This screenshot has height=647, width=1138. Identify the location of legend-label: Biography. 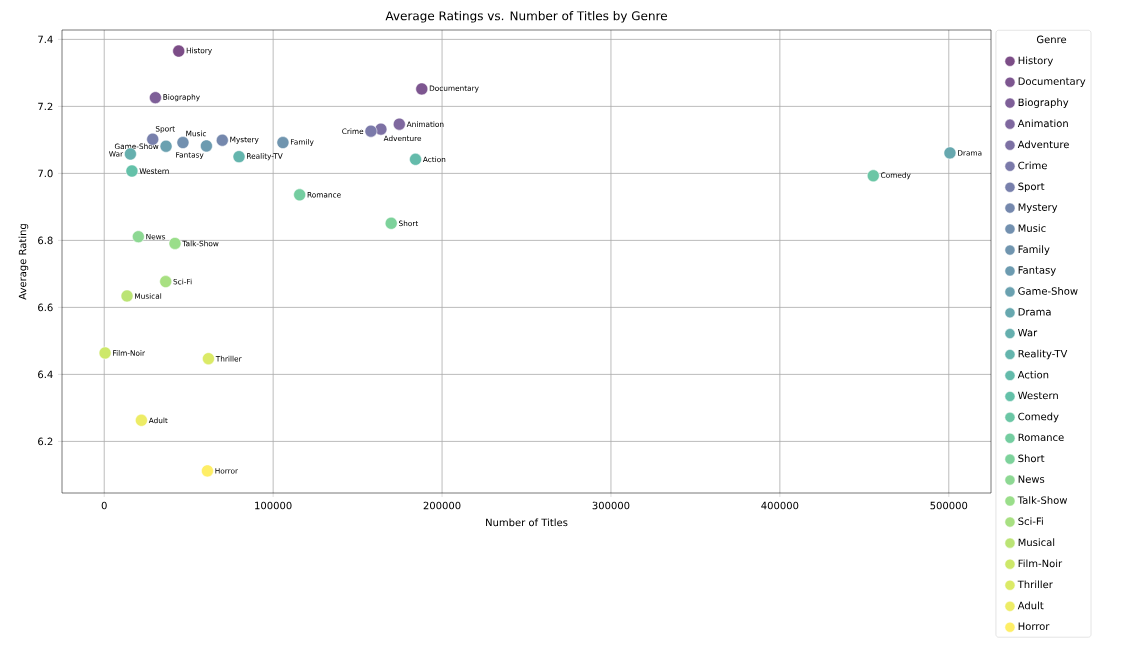
(1043, 103).